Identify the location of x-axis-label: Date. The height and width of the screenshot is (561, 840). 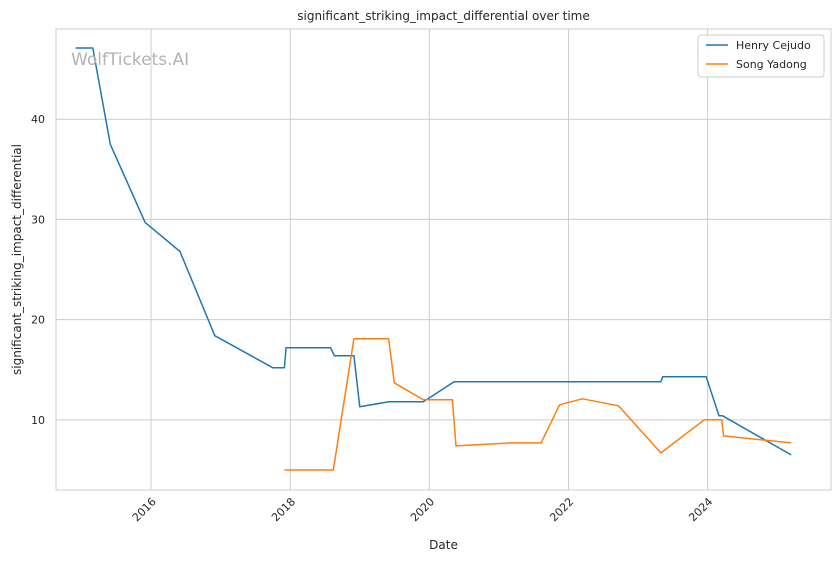
(443, 545).